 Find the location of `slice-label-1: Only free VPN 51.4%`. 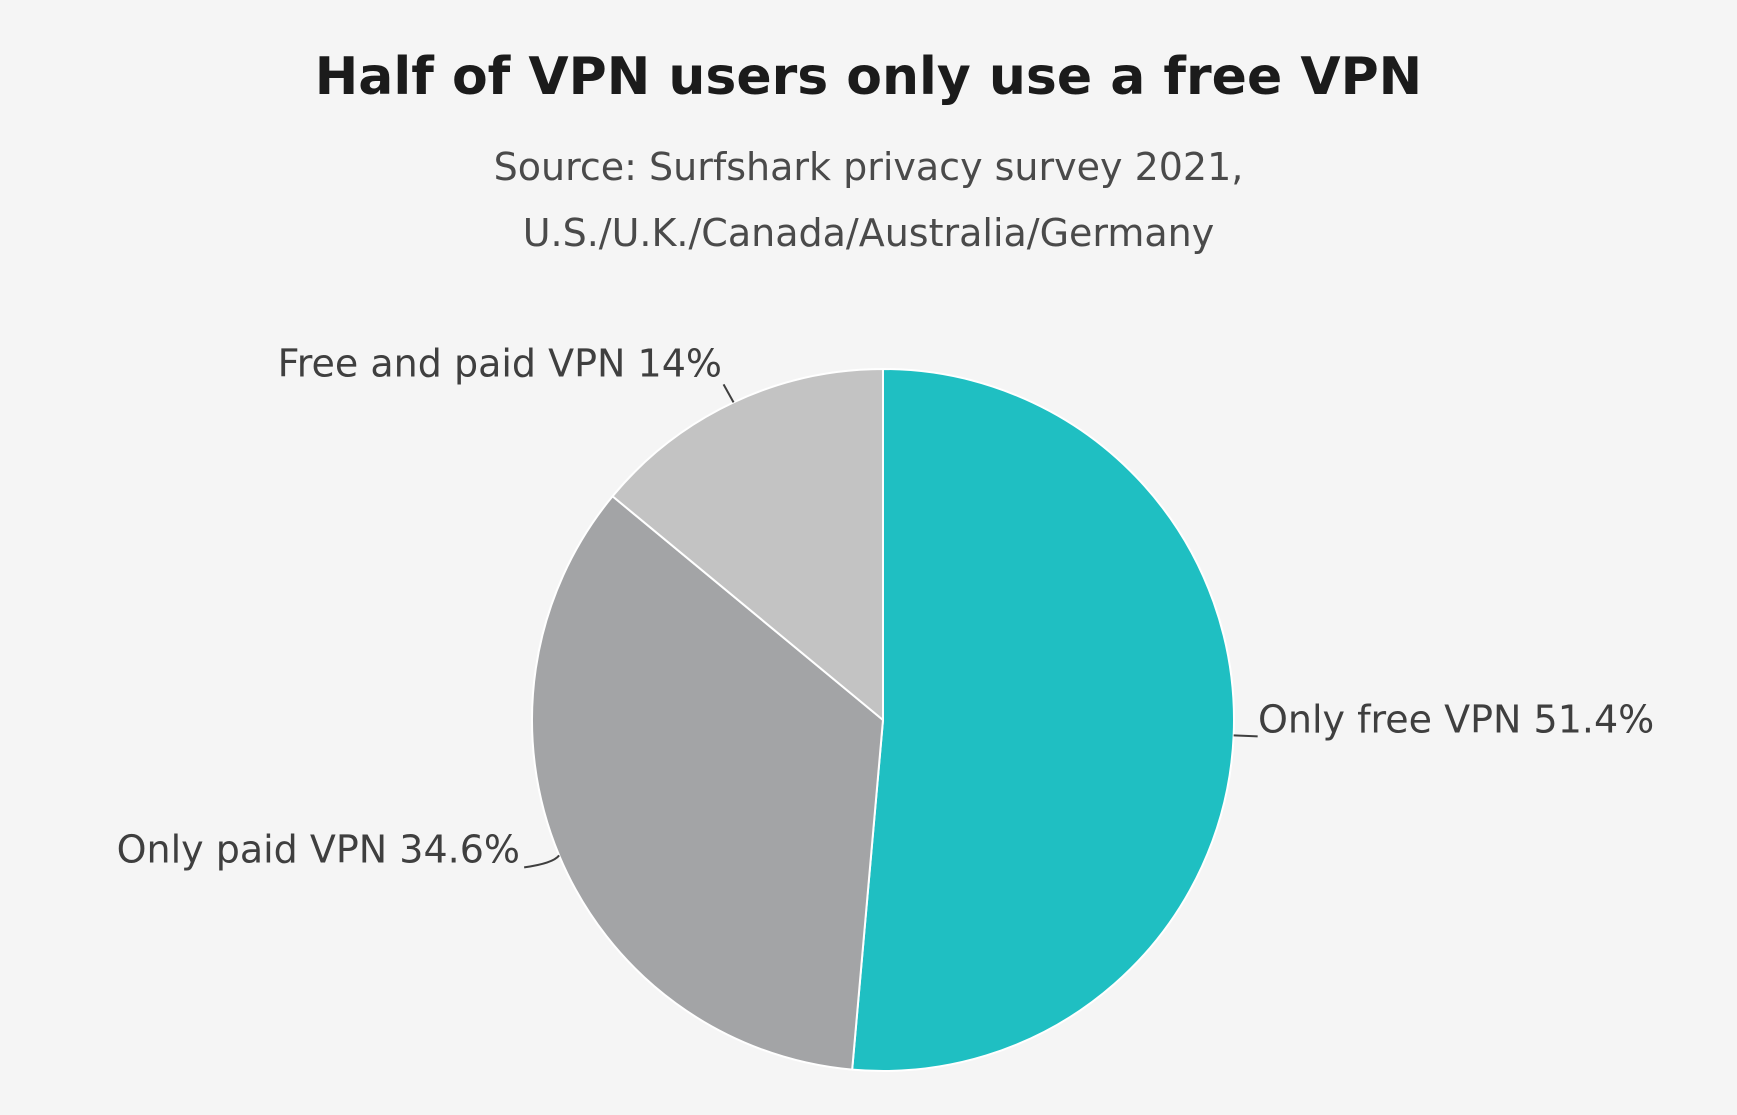

slice-label-1: Only free VPN 51.4% is located at coordinates (1456, 720).